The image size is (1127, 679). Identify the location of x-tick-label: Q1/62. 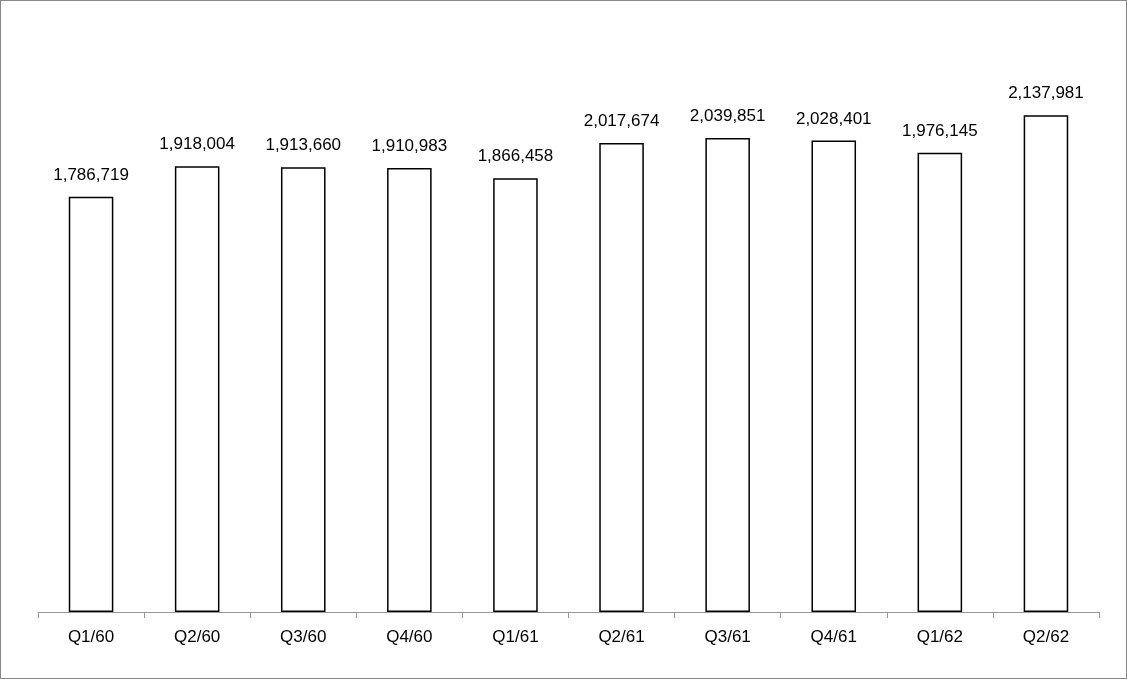
(940, 636).